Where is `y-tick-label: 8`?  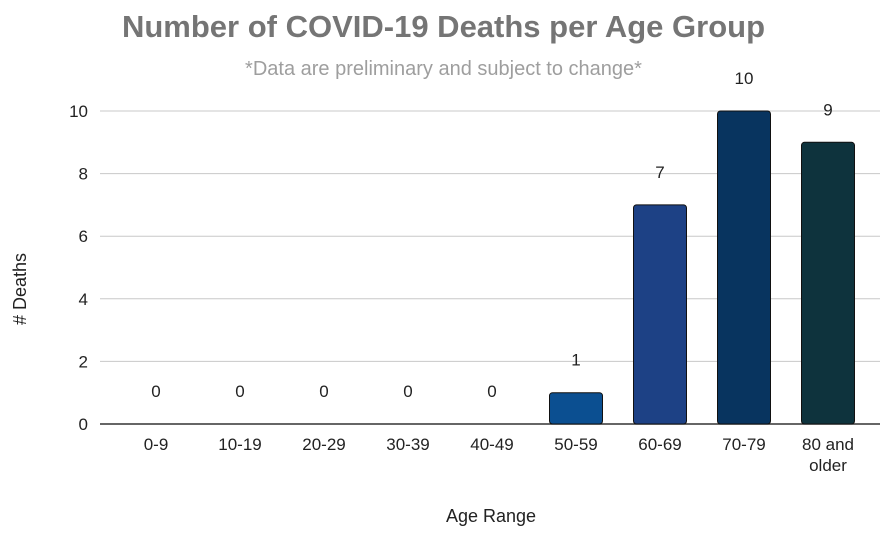
y-tick-label: 8 is located at coordinates (83, 174).